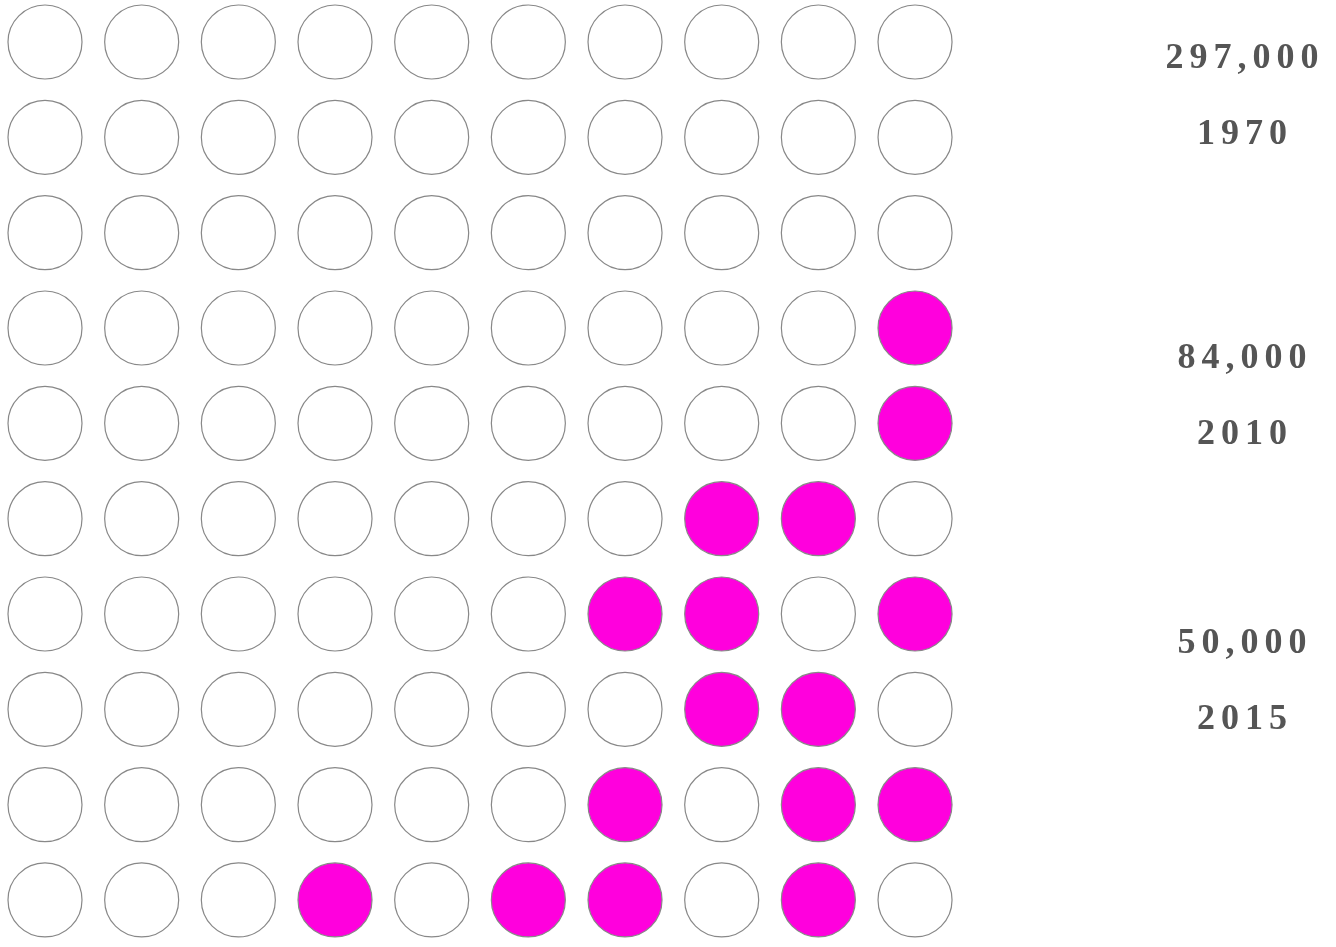 This screenshot has width=1336, height=947. I want to click on data-label: 84,000, so click(1245, 356).